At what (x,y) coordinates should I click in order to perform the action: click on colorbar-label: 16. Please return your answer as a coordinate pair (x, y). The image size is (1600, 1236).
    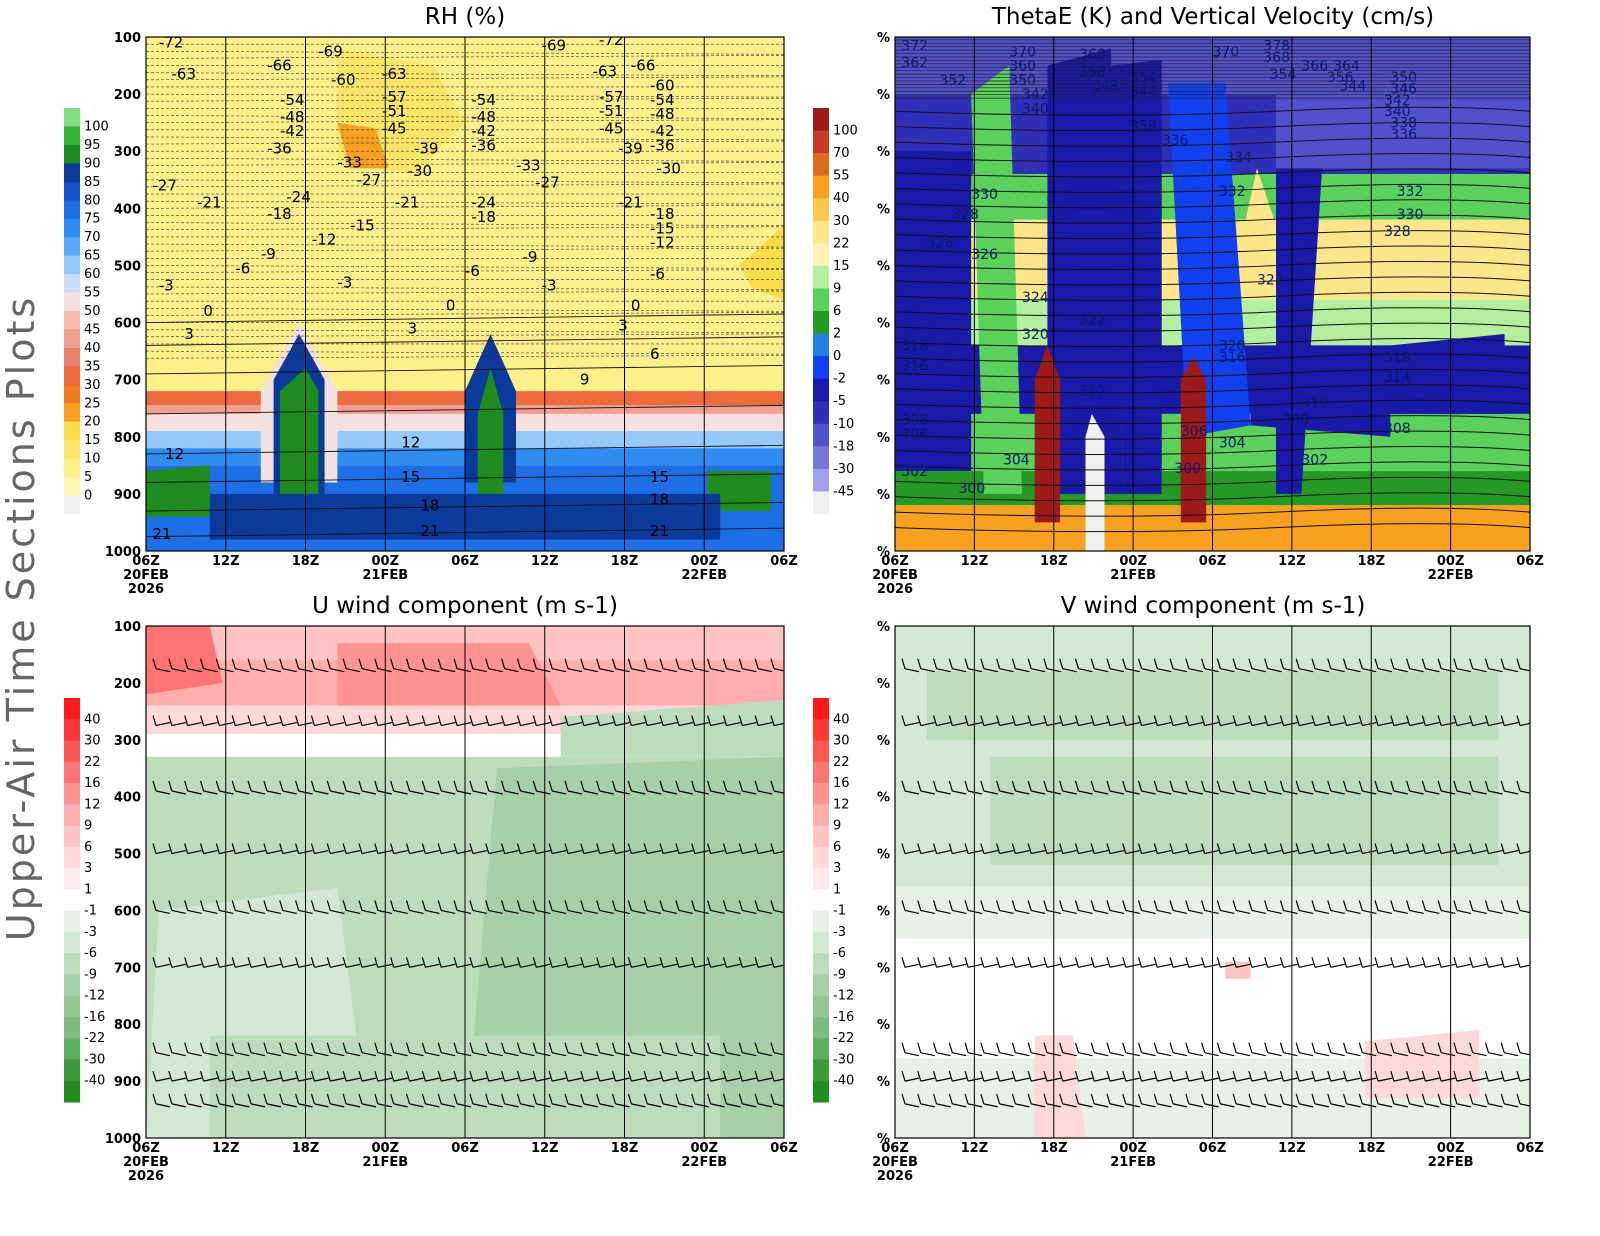
    Looking at the image, I should click on (841, 783).